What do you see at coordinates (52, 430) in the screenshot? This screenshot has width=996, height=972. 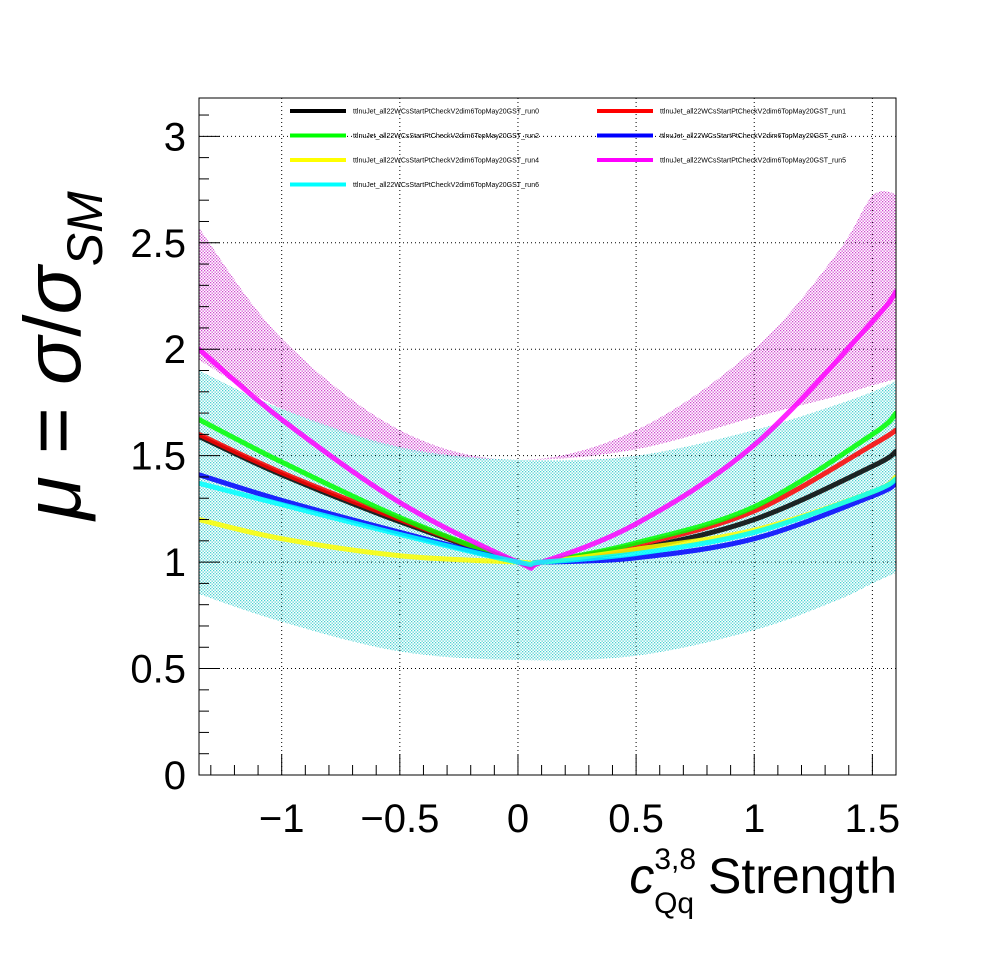 I see `y-axis-title-equals: =` at bounding box center [52, 430].